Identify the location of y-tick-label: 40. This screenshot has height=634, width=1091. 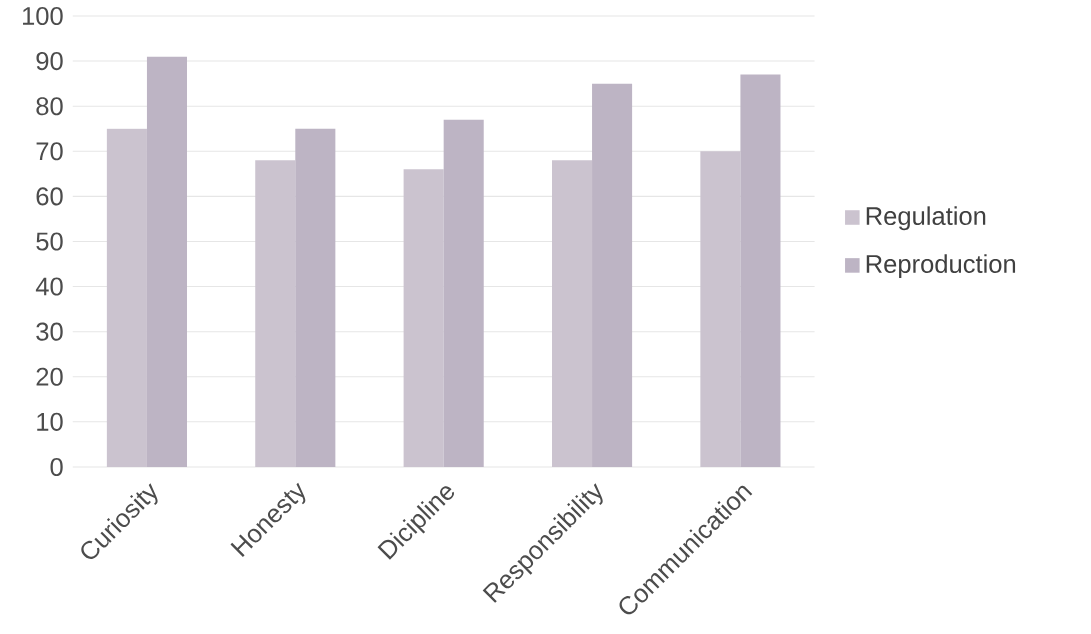
(49, 286).